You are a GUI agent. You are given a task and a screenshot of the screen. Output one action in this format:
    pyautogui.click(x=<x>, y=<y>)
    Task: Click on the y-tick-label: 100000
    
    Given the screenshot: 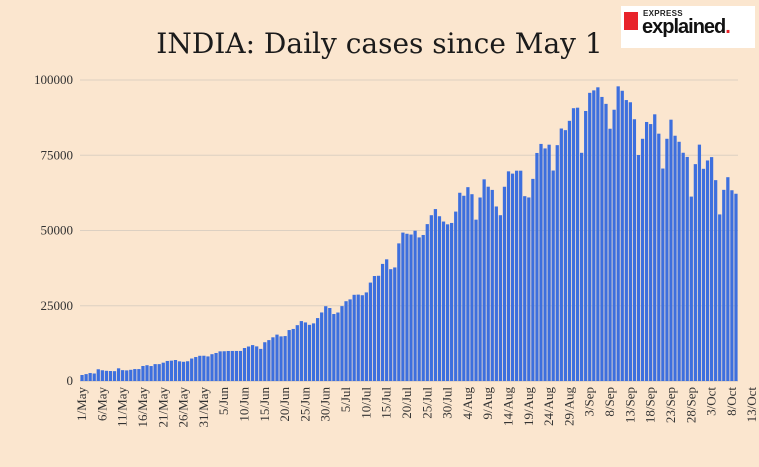 What is the action you would take?
    pyautogui.click(x=53, y=79)
    